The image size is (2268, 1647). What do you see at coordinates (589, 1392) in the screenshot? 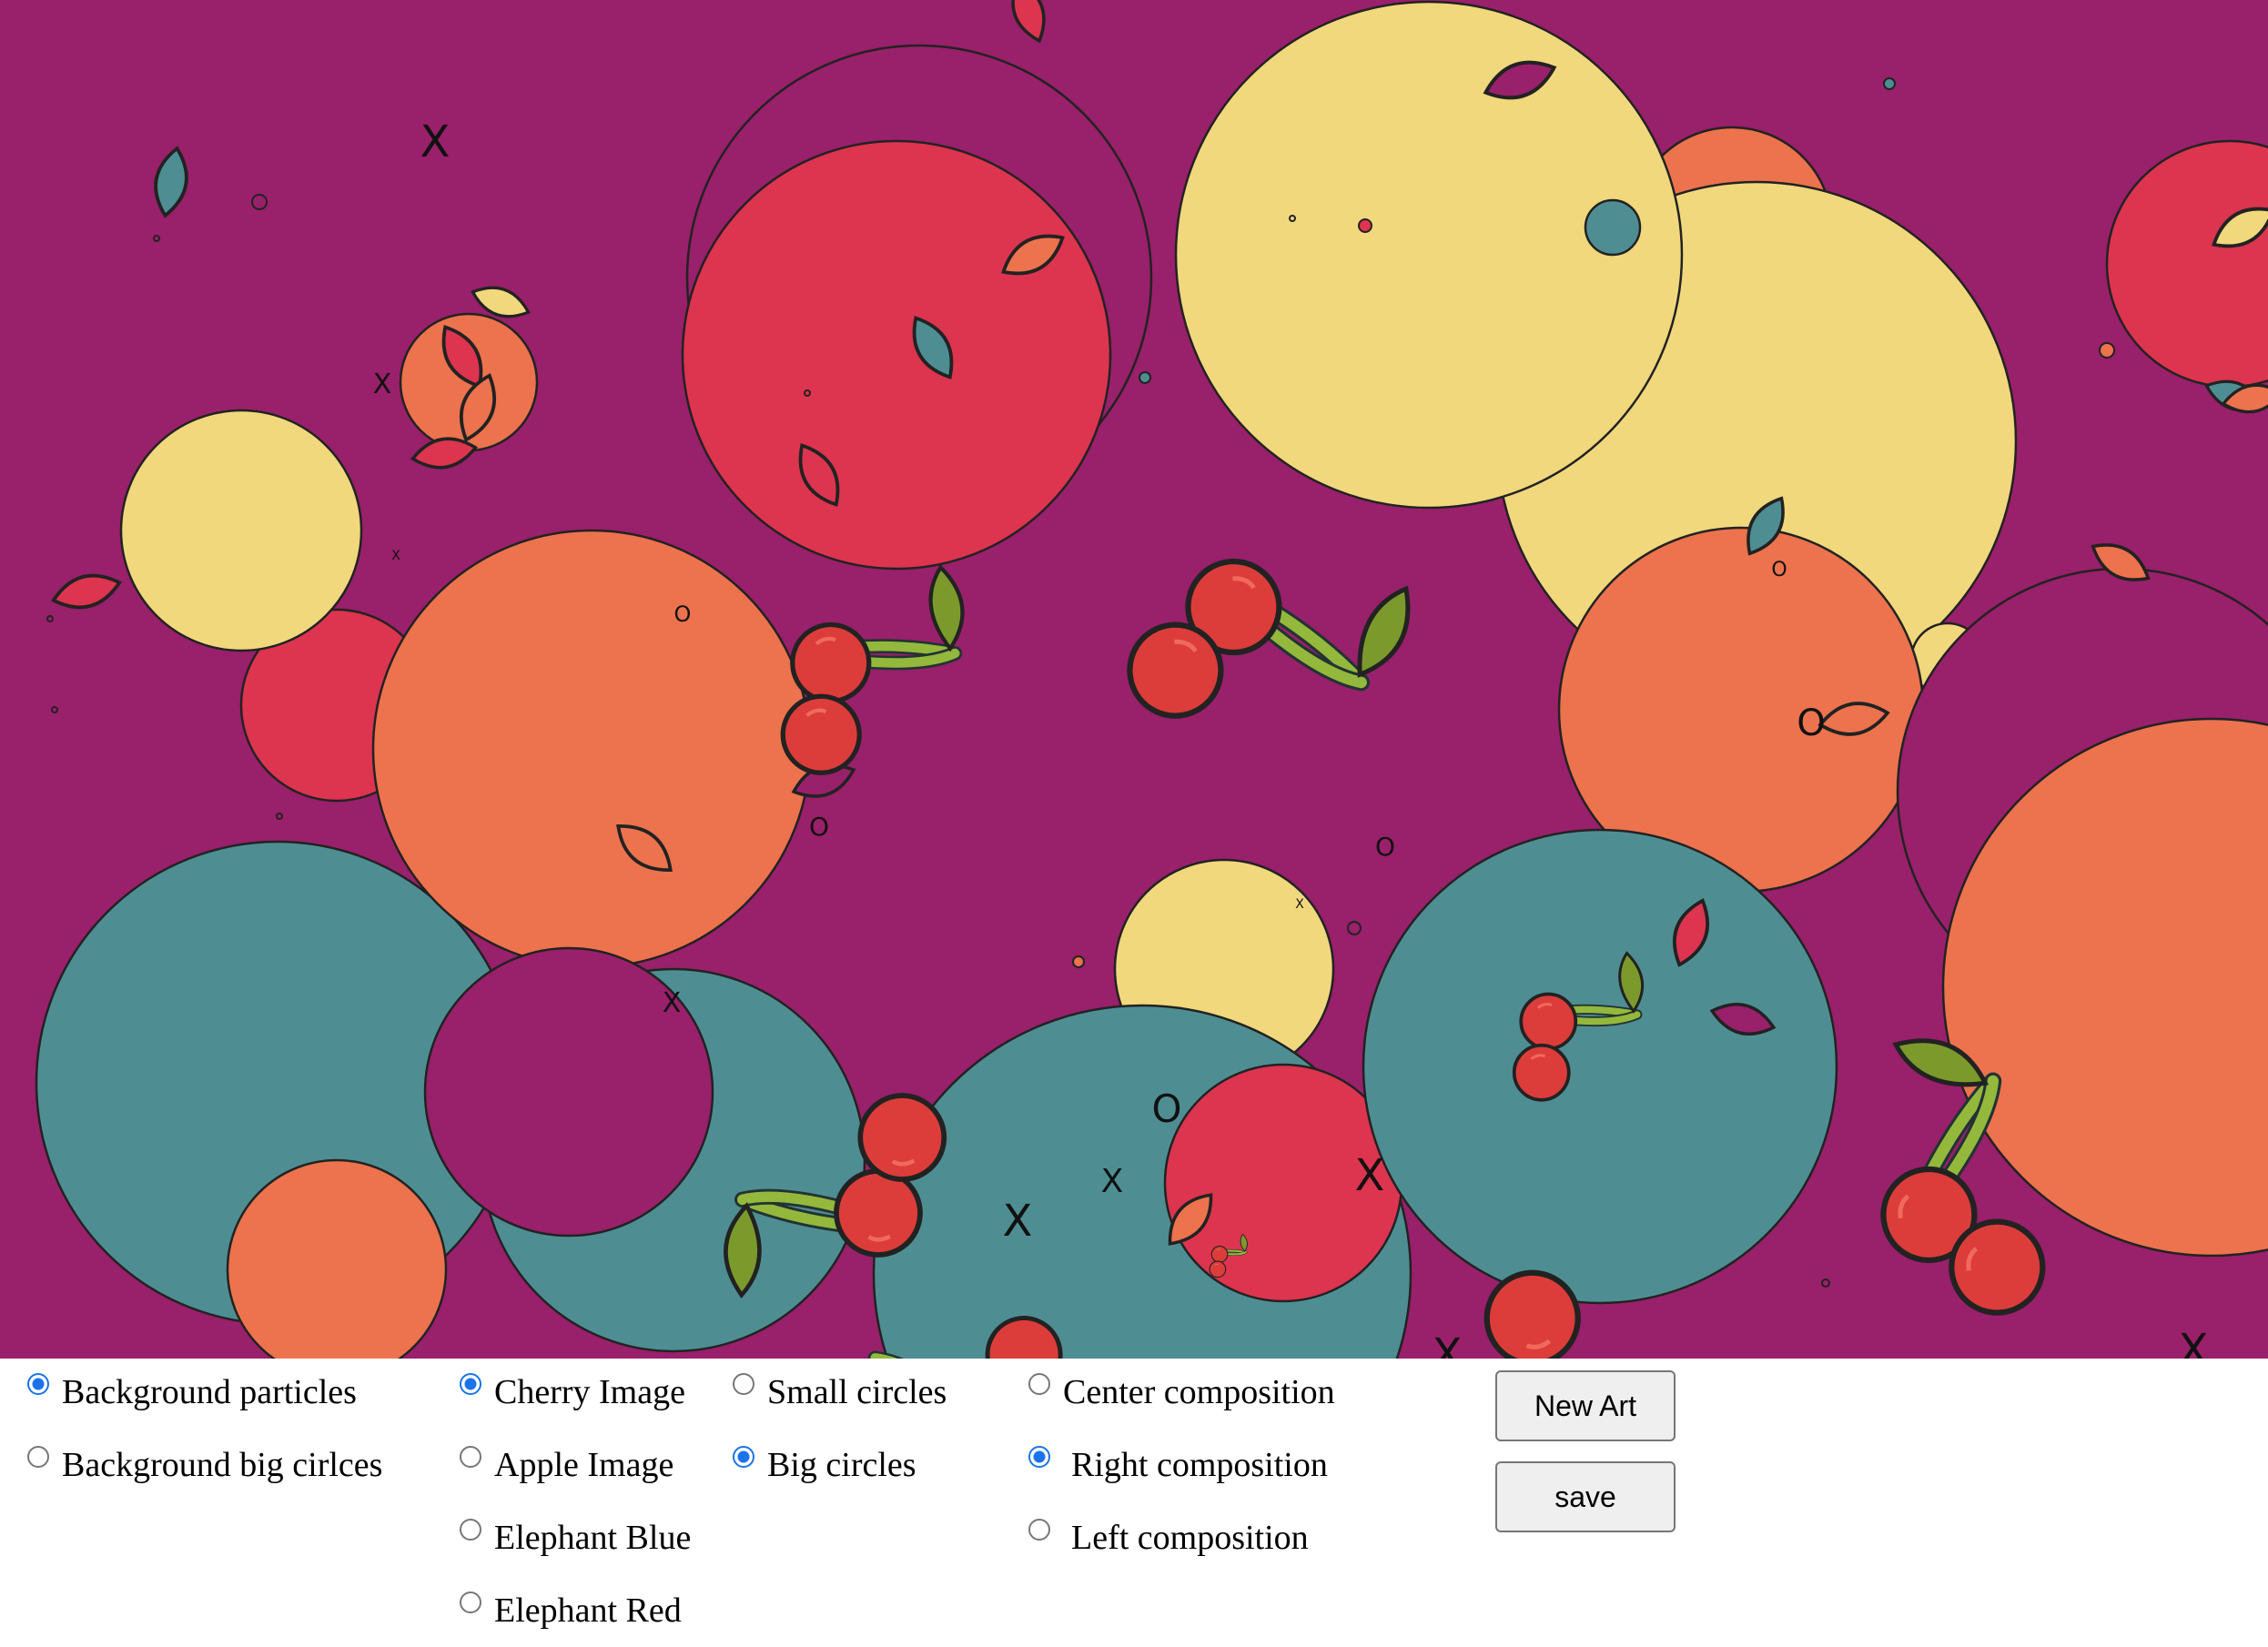
I see `radio-label: Cherry Image` at bounding box center [589, 1392].